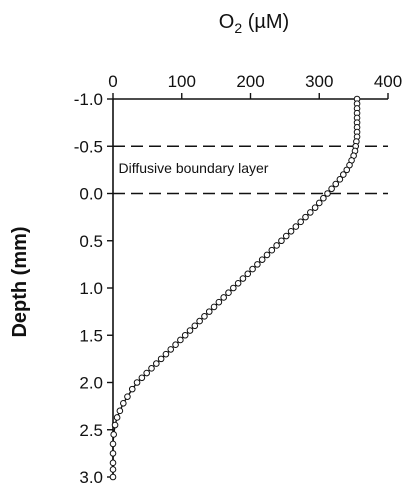 This screenshot has height=489, width=412. I want to click on reference-lines, so click(250, 170).